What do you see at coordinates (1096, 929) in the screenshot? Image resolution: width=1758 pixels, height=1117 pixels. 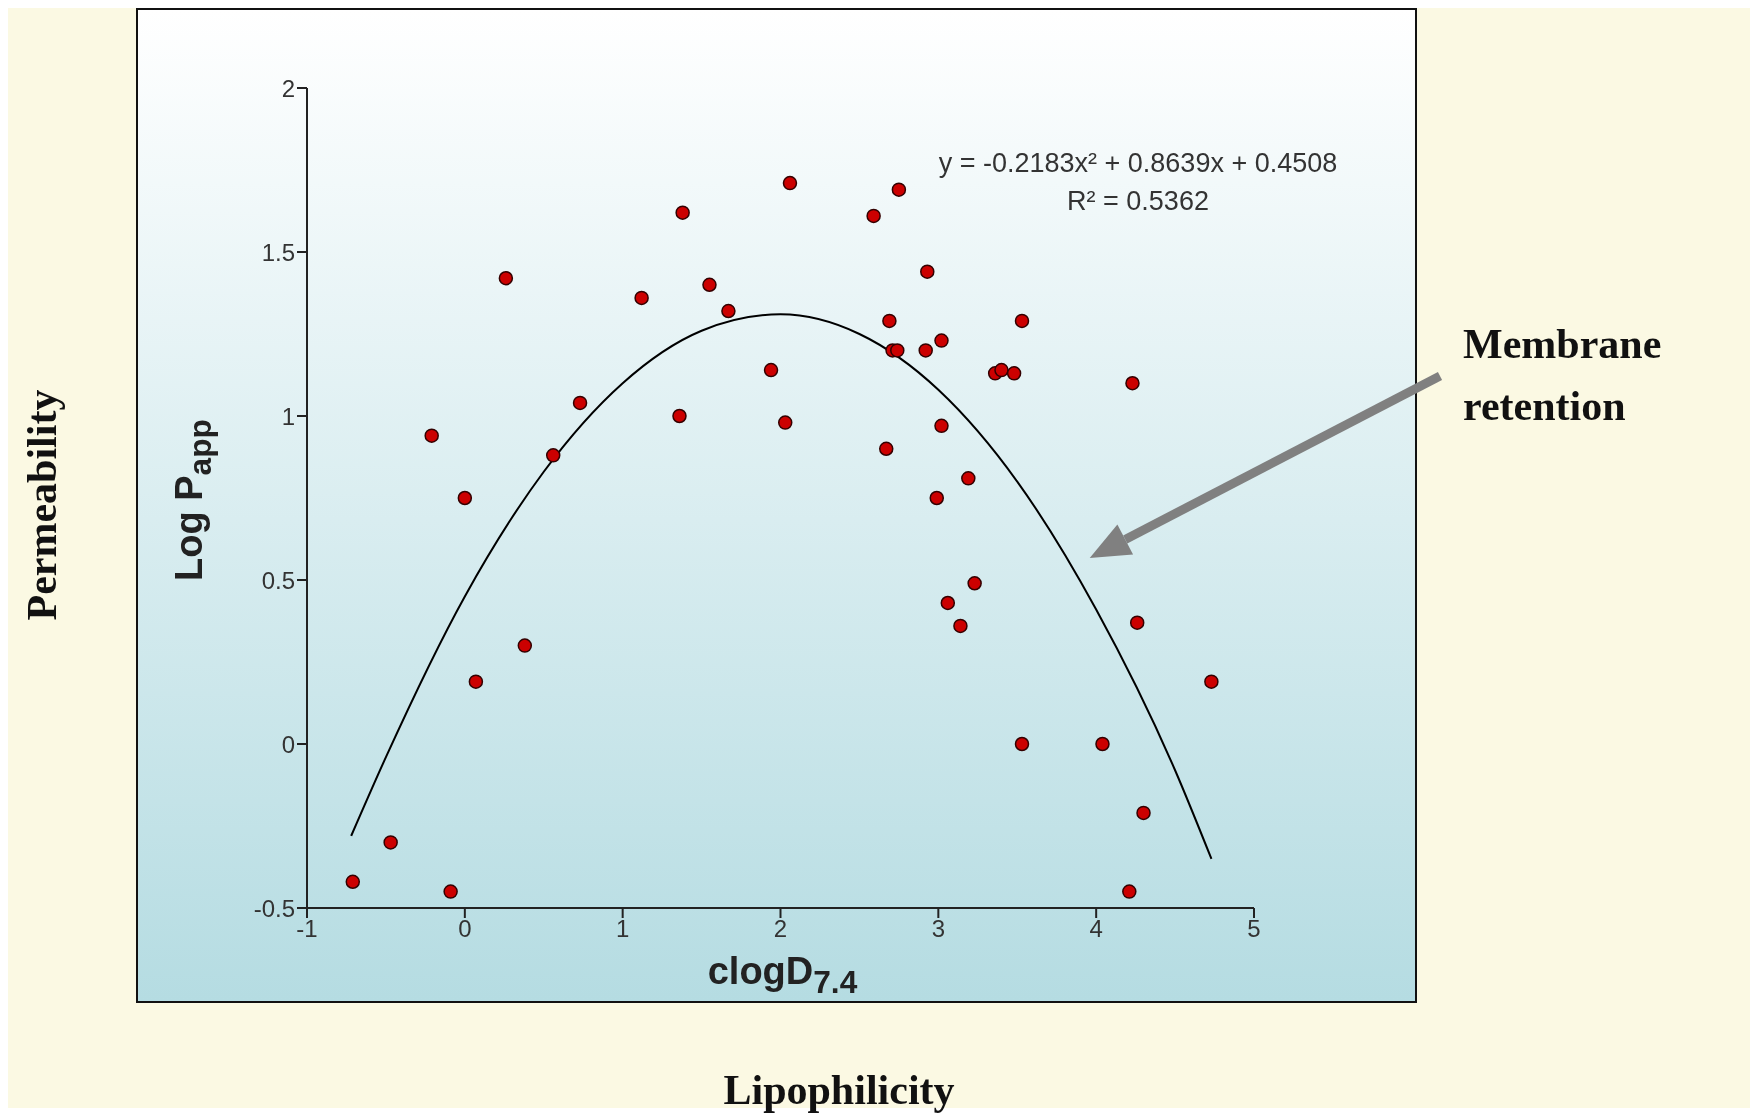 I see `x-tick-label: 4` at bounding box center [1096, 929].